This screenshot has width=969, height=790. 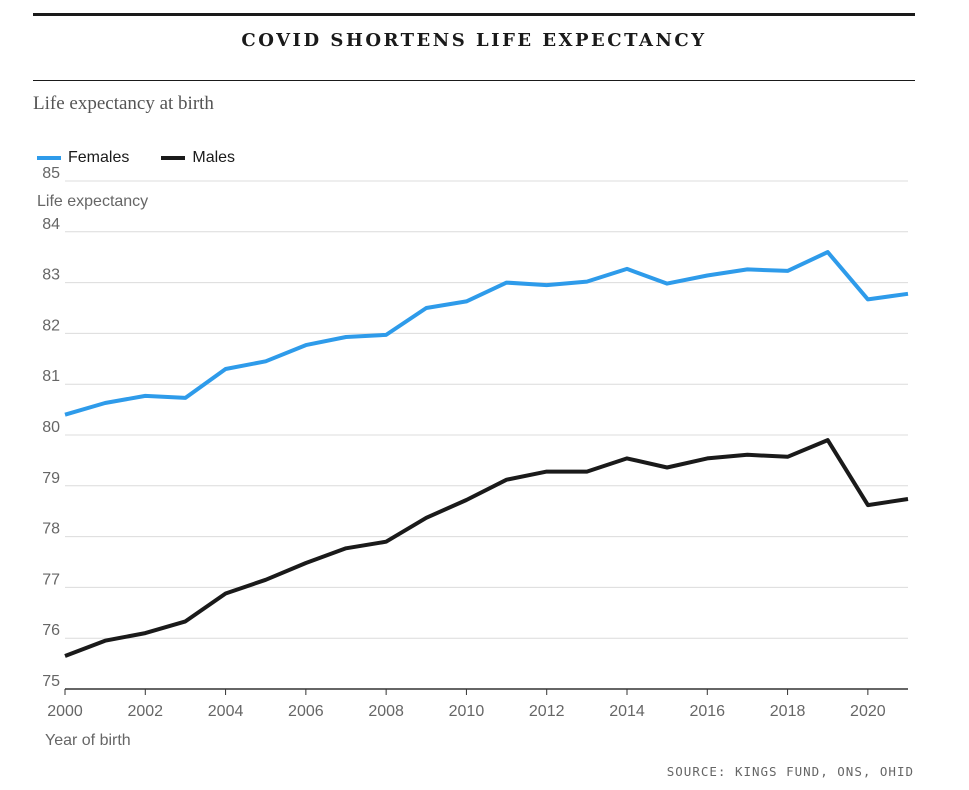 I want to click on y-tick-label: 82, so click(x=51, y=325).